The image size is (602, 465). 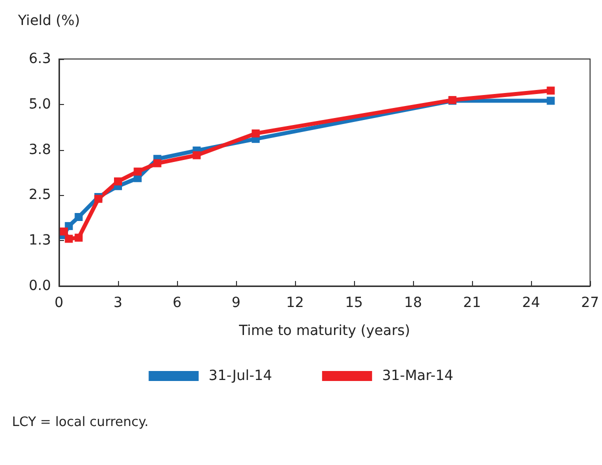 I want to click on y-tick-label: 5.0, so click(x=39, y=104).